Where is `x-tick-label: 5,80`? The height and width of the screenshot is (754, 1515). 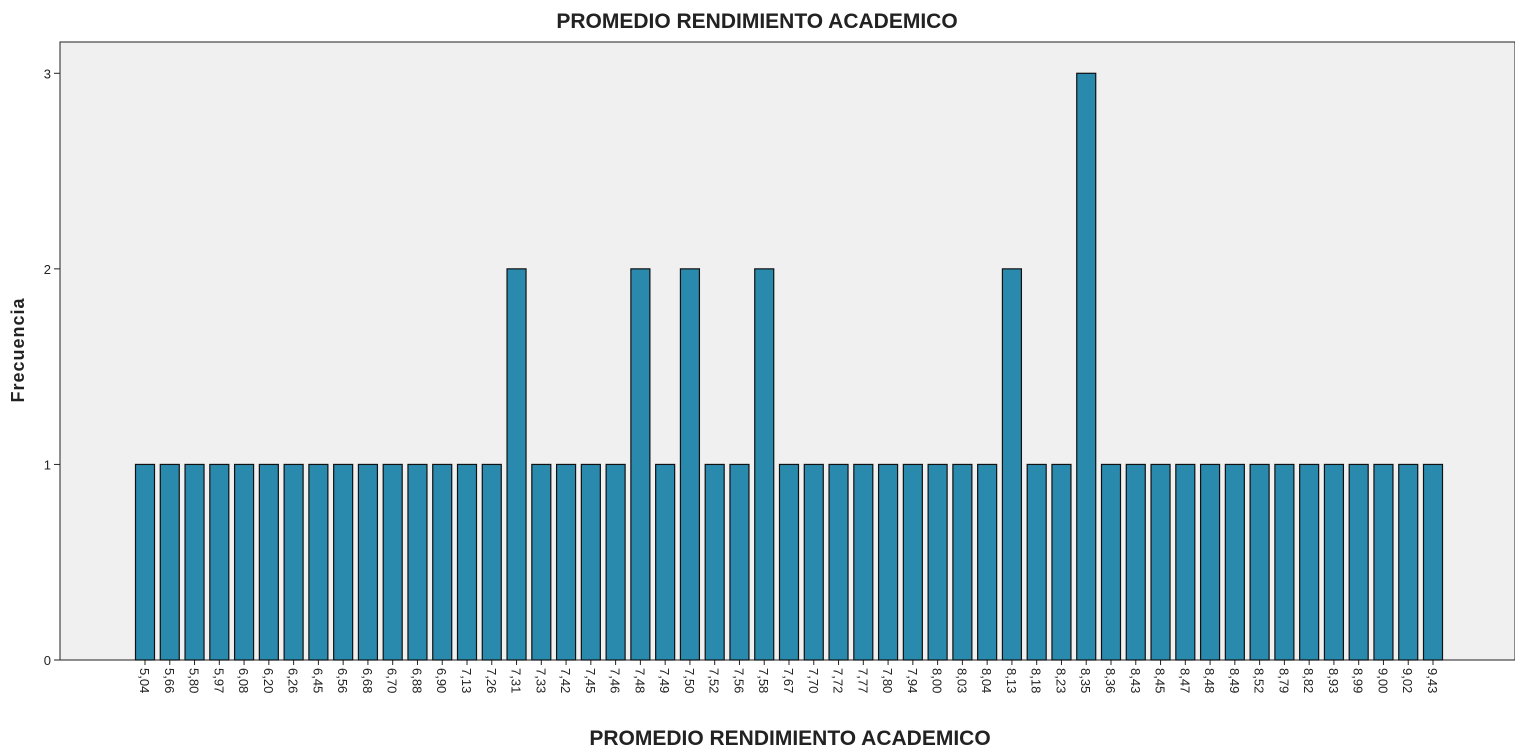 x-tick-label: 5,80 is located at coordinates (194, 680).